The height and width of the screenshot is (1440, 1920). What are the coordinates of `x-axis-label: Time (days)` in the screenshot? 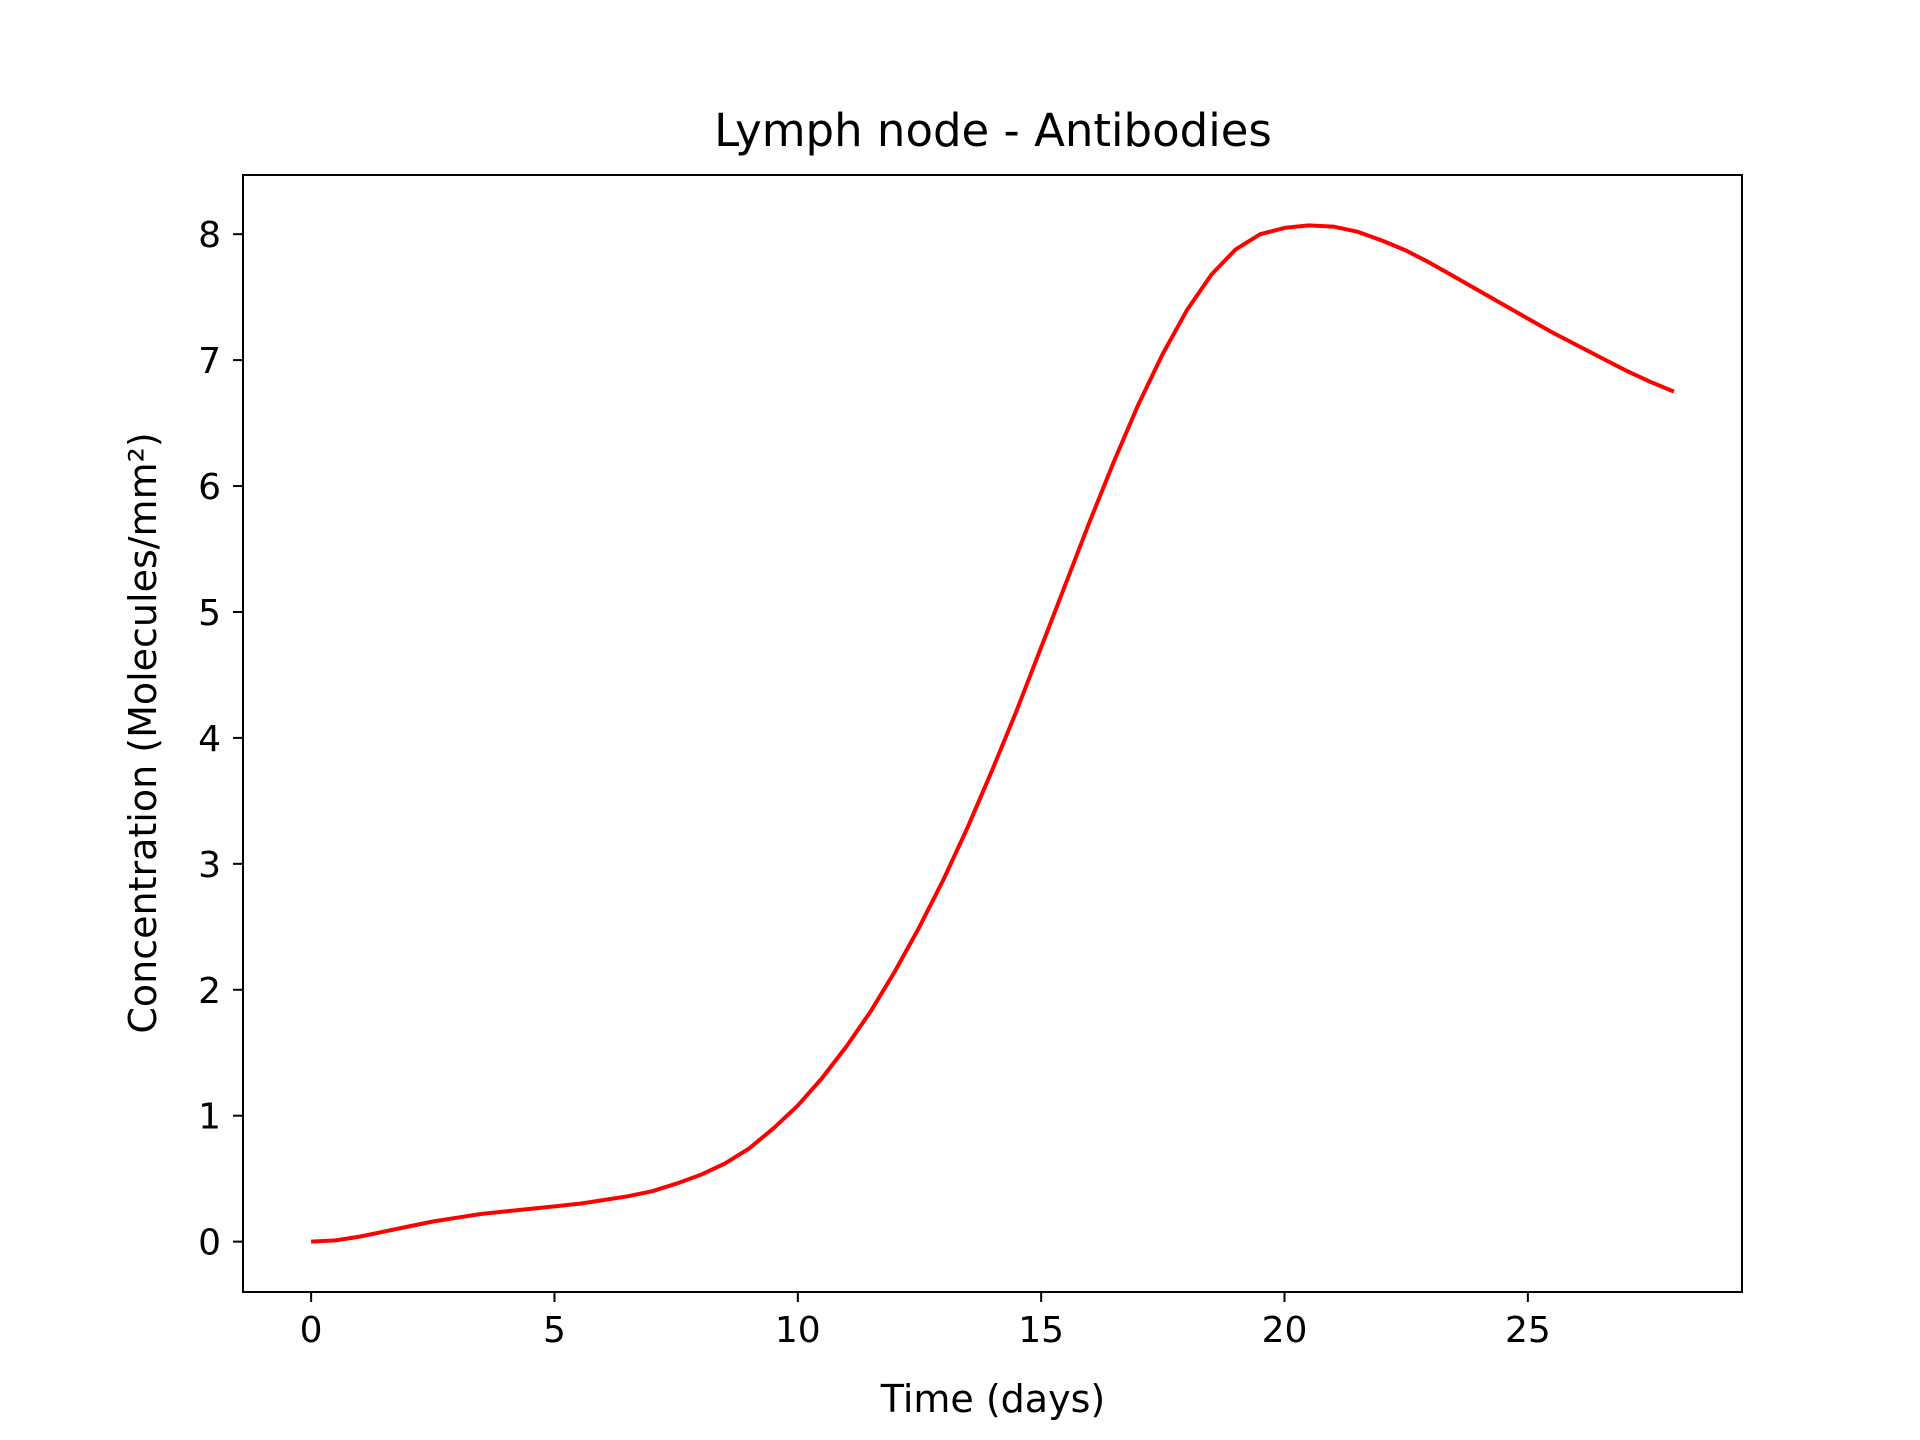 It's located at (992, 1399).